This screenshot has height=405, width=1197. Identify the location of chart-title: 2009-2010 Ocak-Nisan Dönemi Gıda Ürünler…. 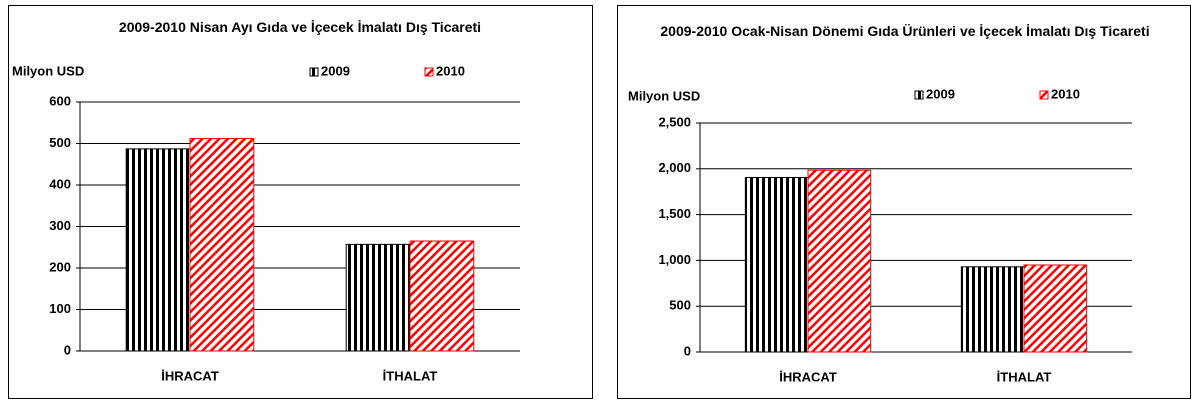
(905, 31).